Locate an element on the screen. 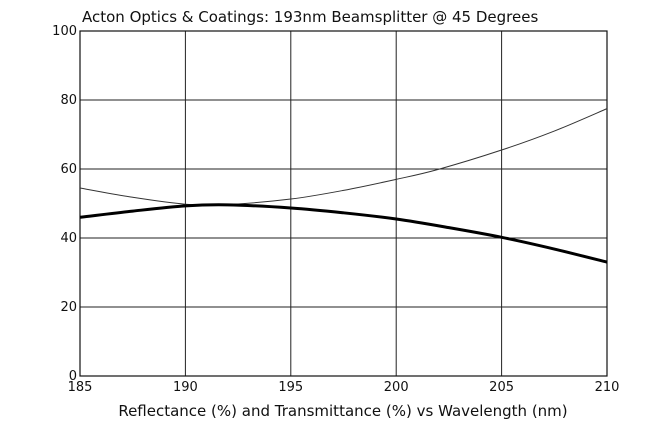 The height and width of the screenshot is (425, 650). x-tick-label: 210 is located at coordinates (607, 387).